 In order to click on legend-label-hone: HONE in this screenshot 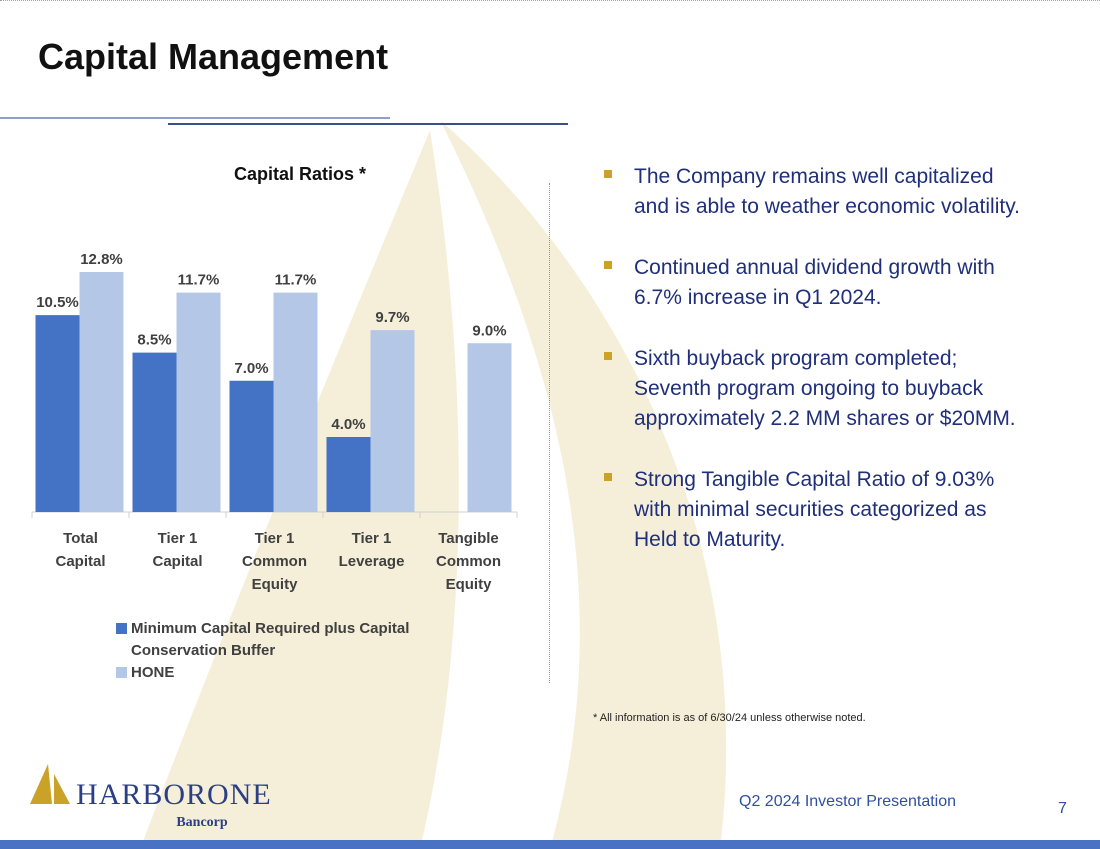, I will do `click(153, 672)`.